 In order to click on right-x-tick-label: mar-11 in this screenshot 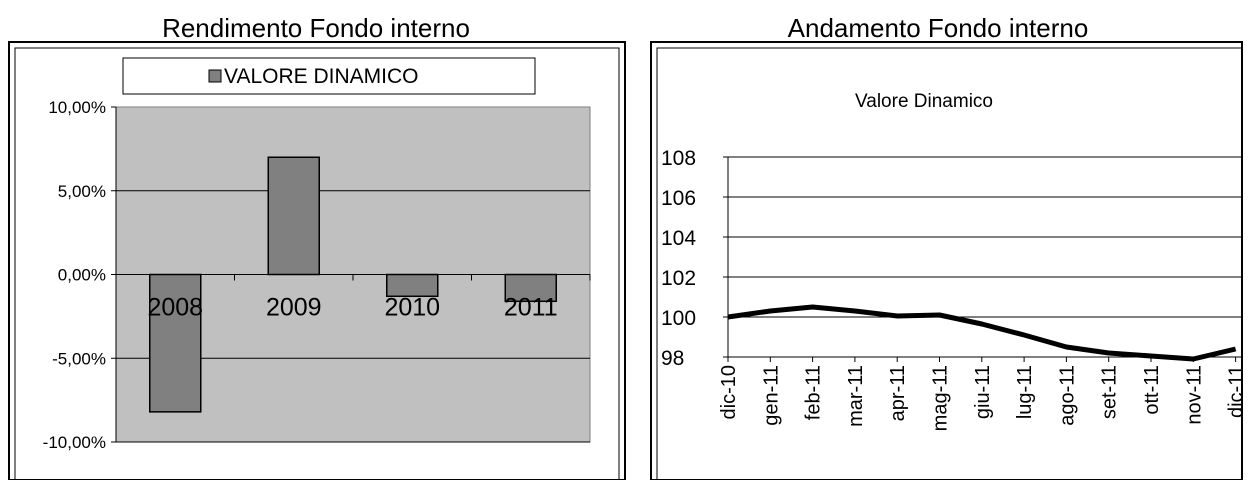, I will do `click(856, 396)`.